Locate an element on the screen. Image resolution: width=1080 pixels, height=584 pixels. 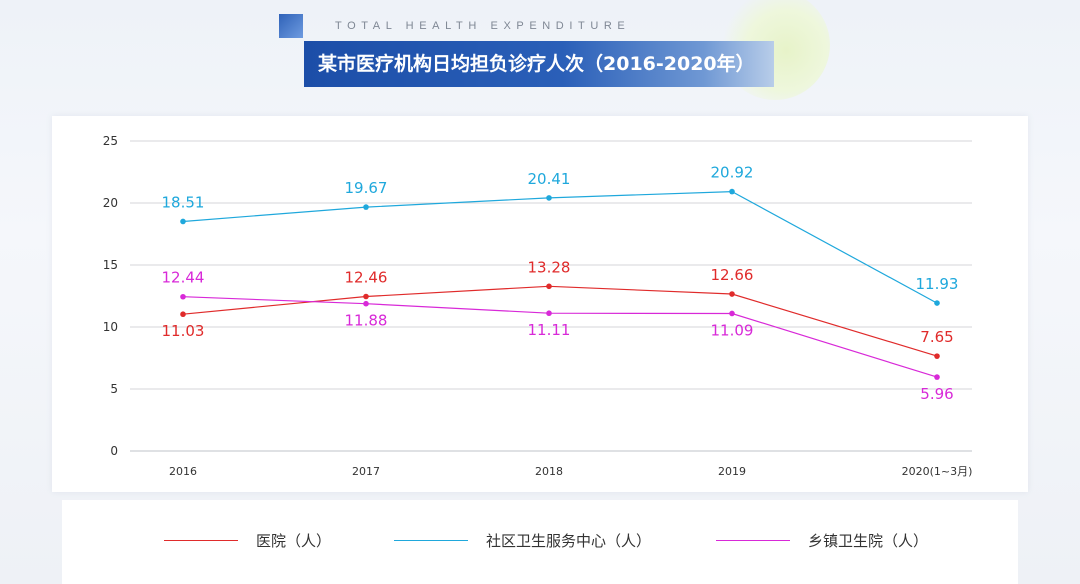
legend-line-community-center is located at coordinates (431, 540).